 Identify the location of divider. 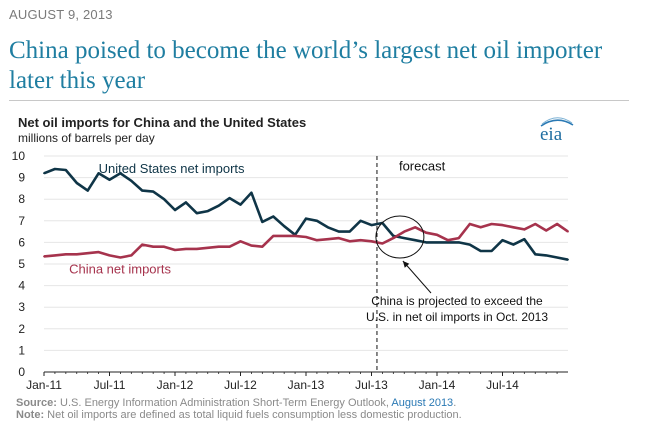
(319, 100).